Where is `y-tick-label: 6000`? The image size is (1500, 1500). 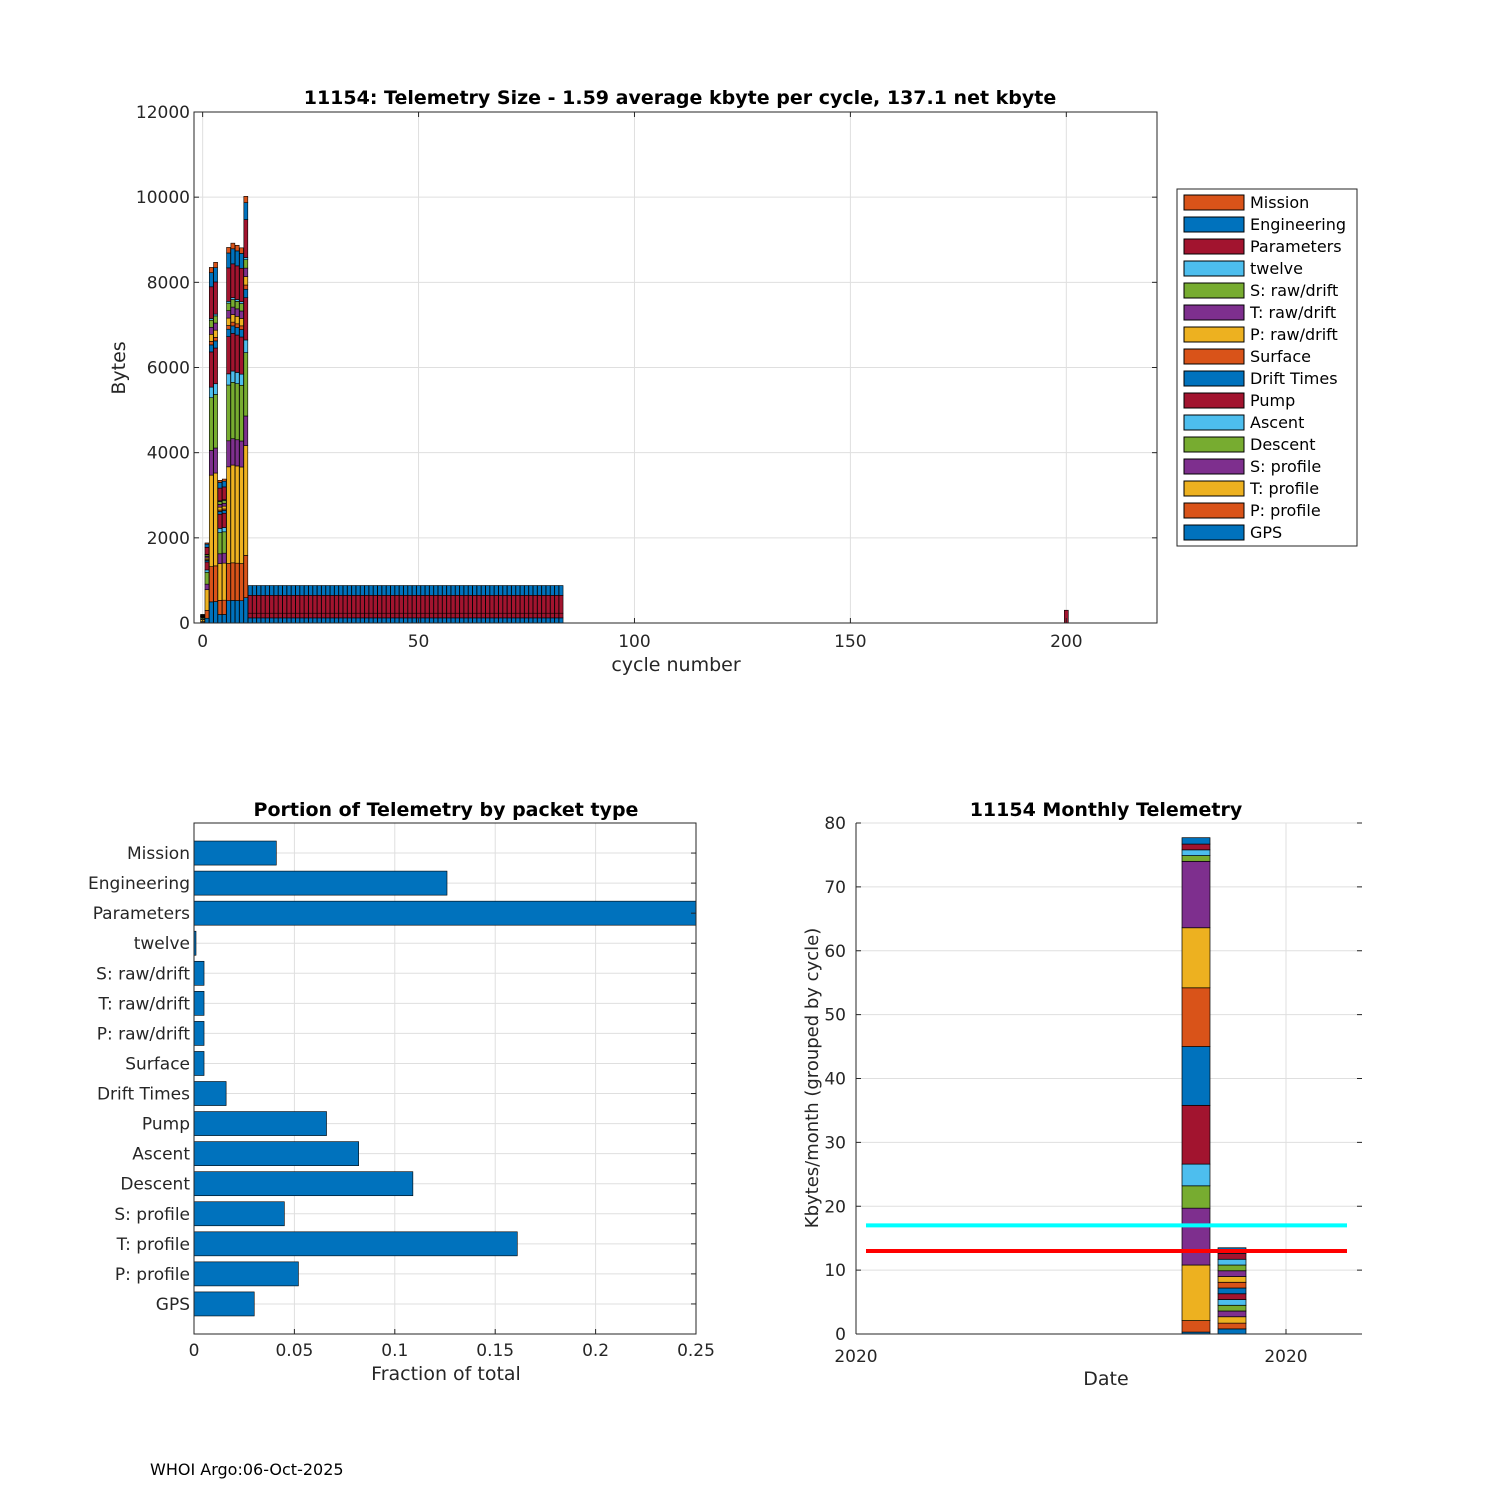 y-tick-label: 6000 is located at coordinates (168, 369).